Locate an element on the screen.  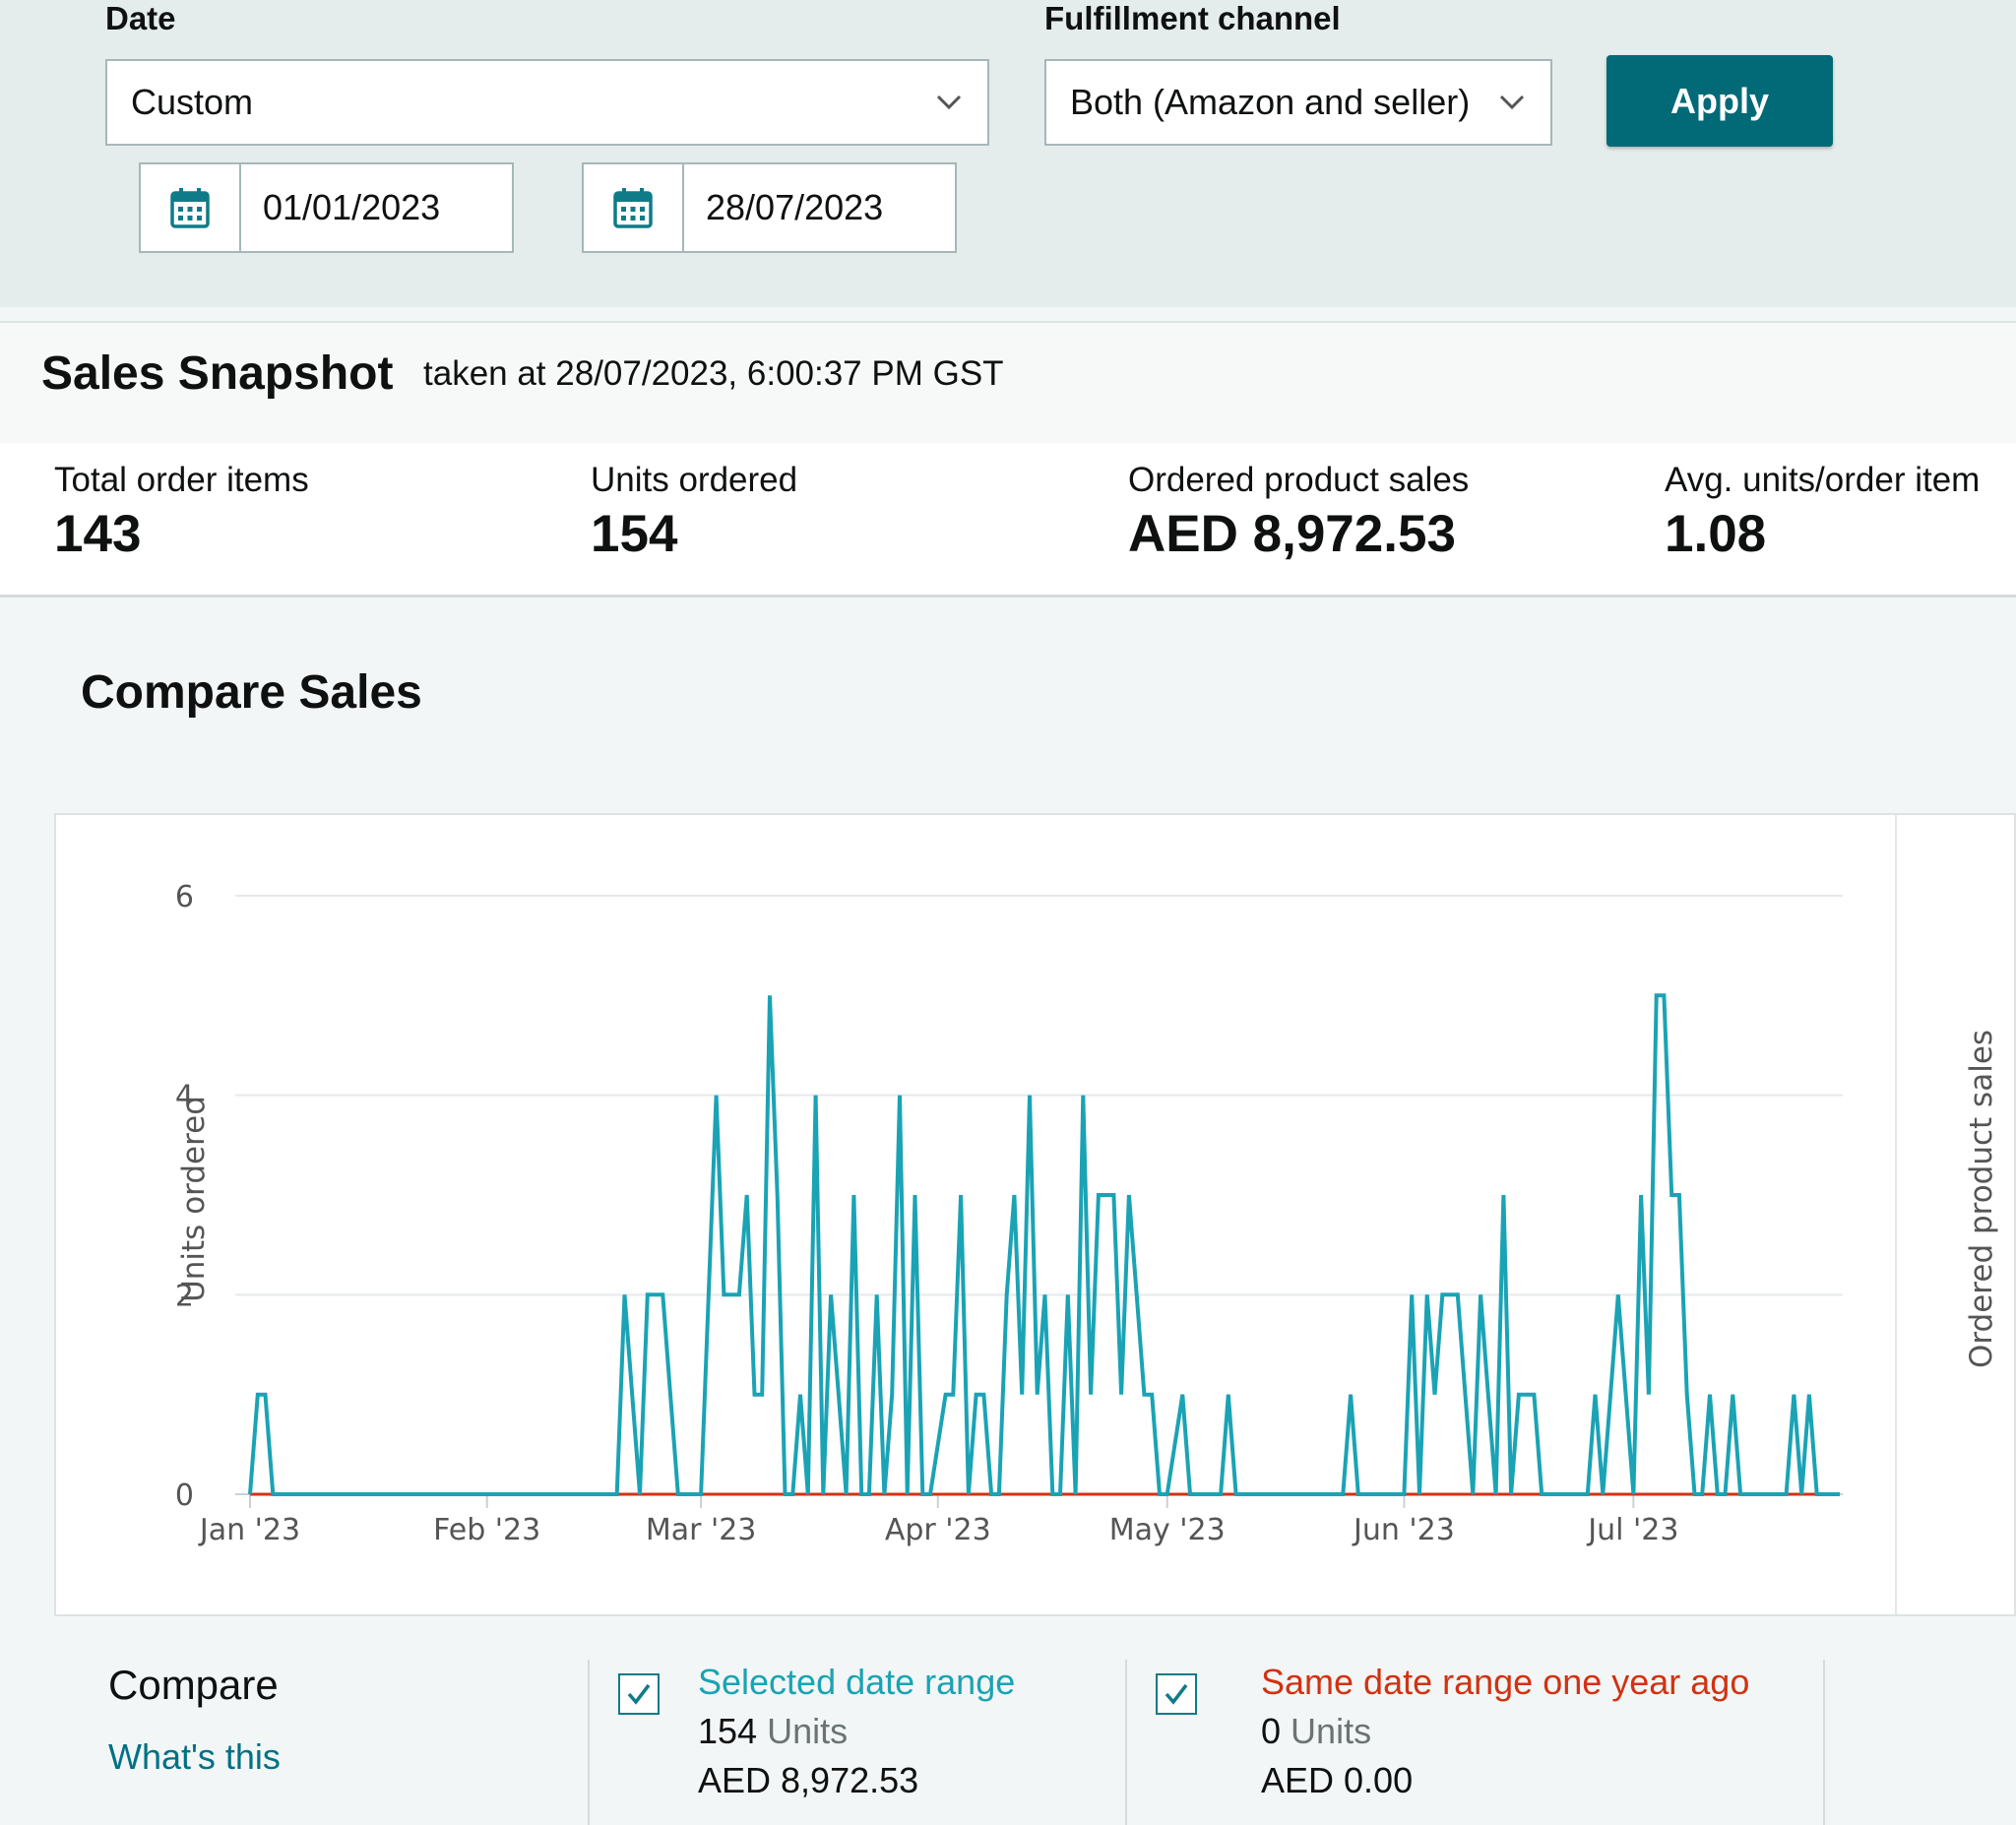
metric-units-ordered: Units ordered 154 is located at coordinates (694, 512).